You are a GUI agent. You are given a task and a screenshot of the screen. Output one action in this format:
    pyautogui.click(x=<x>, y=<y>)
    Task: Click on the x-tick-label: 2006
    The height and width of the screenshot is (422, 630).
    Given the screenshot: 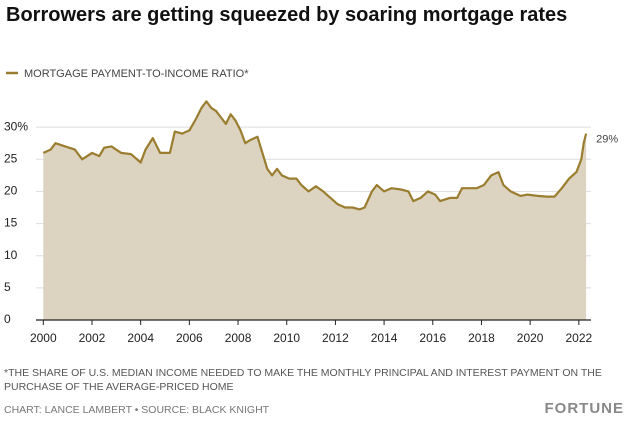 What is the action you would take?
    pyautogui.click(x=189, y=338)
    